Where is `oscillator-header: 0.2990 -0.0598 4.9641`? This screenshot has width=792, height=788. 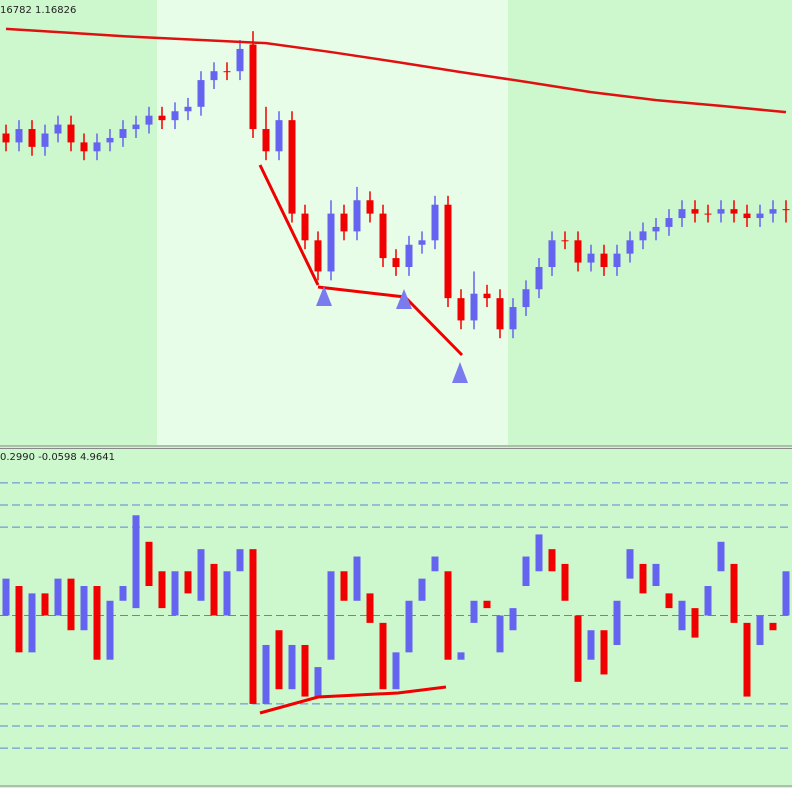
oscillator-header: 0.2990 -0.0598 4.9641 is located at coordinates (57, 457).